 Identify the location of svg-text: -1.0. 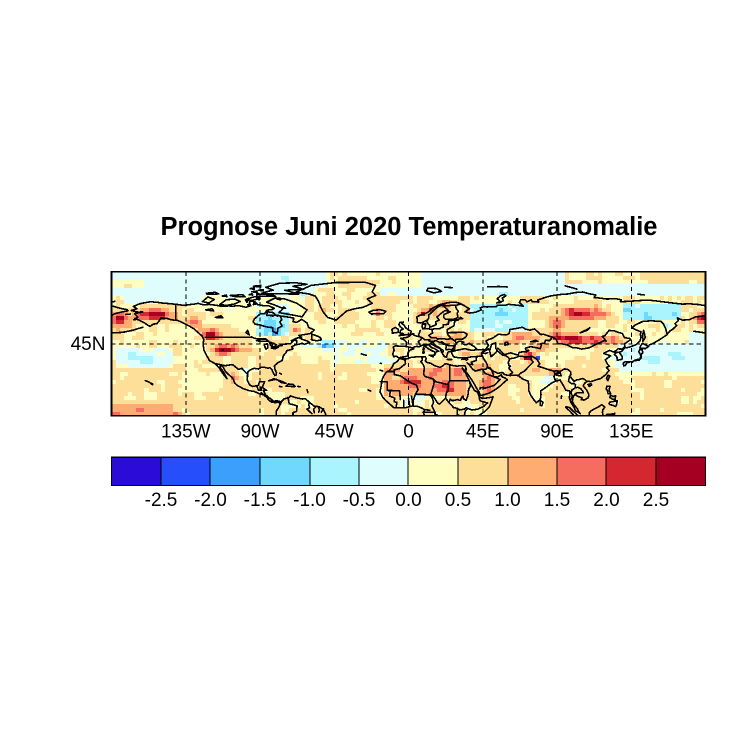
(309, 500).